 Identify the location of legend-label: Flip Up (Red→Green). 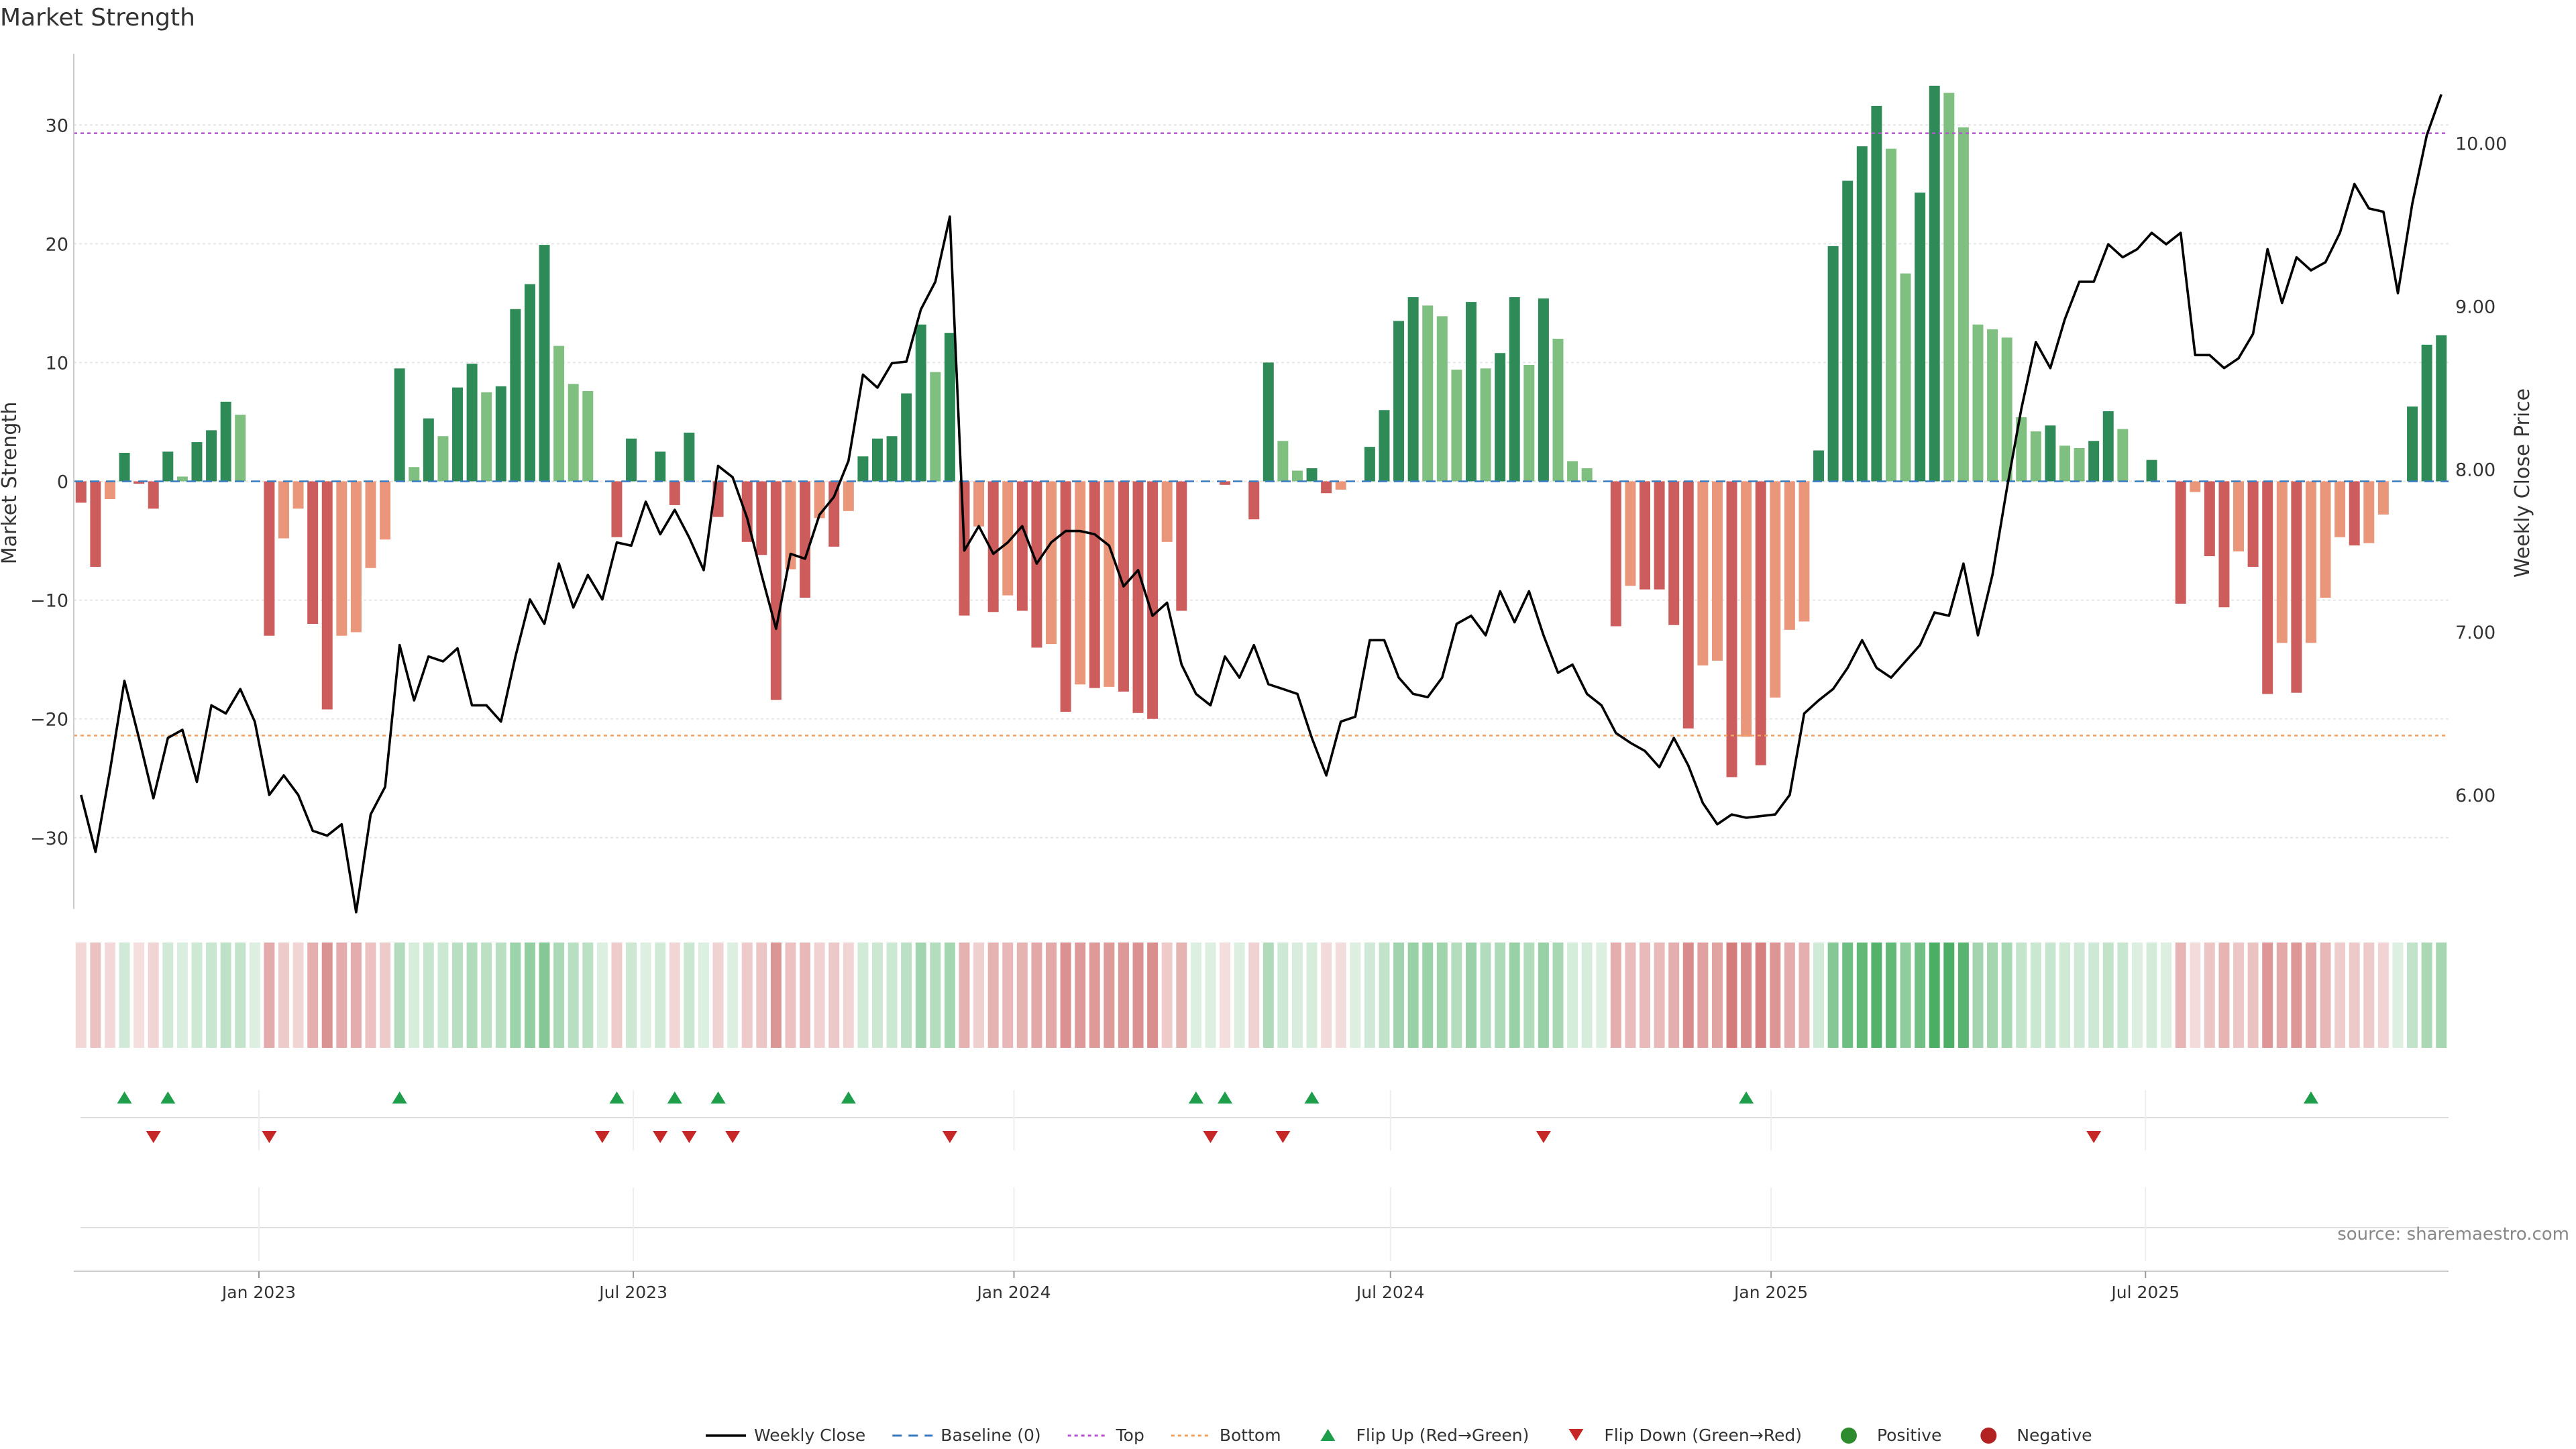
(1442, 1435).